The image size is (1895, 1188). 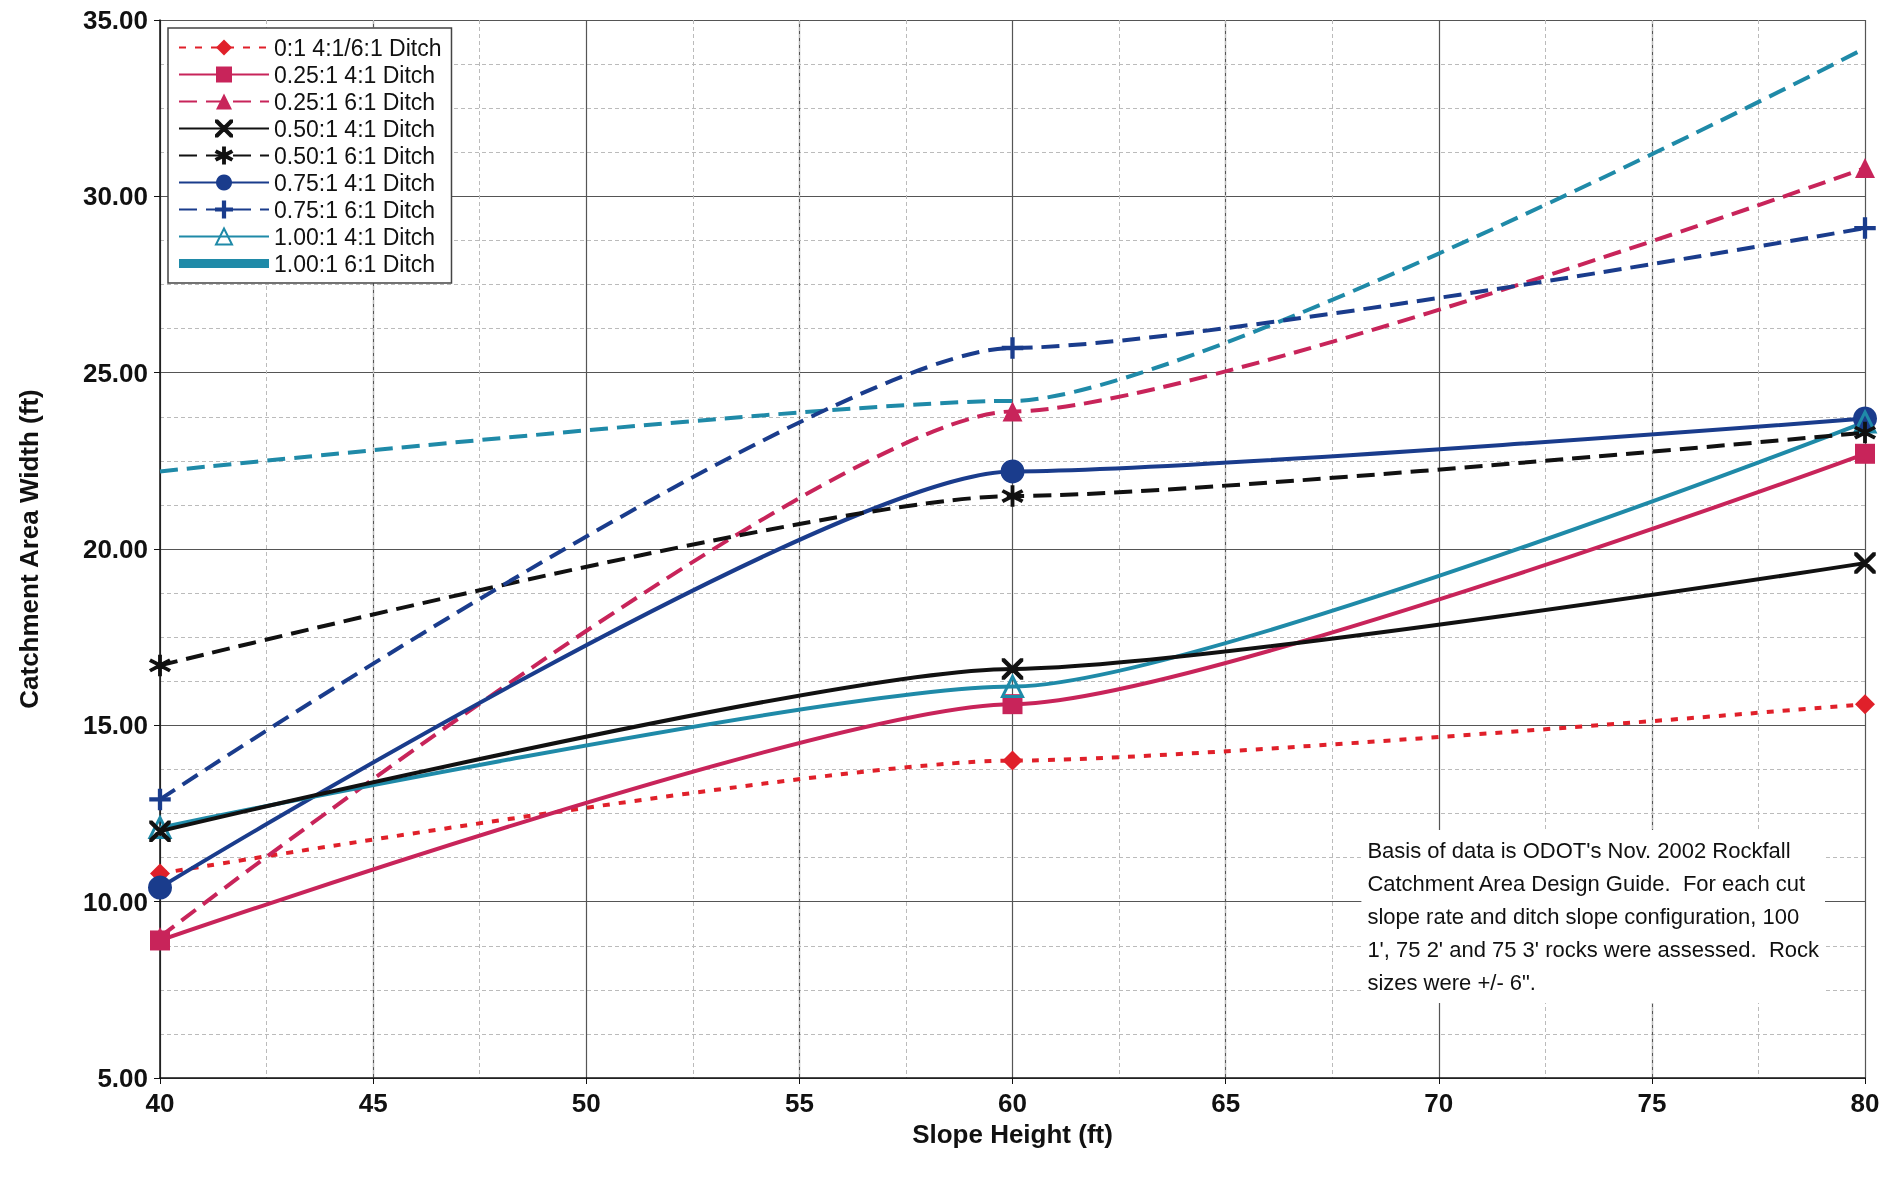 What do you see at coordinates (115, 901) in the screenshot?
I see `y-tick-label: 10.00` at bounding box center [115, 901].